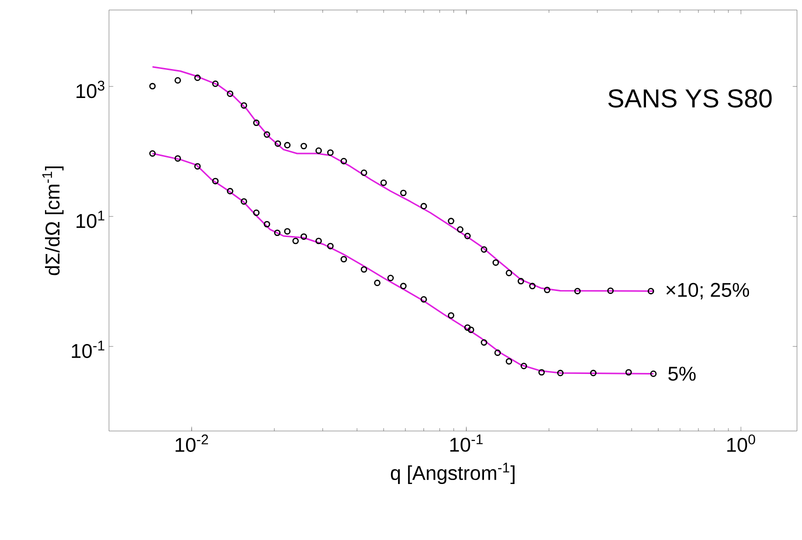  Describe the element at coordinates (682, 373) in the screenshot. I see `series-label: 5%` at that location.